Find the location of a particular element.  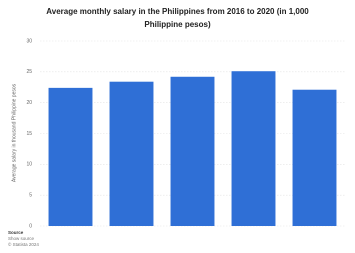

y-tick-label: 5 is located at coordinates (30, 195).